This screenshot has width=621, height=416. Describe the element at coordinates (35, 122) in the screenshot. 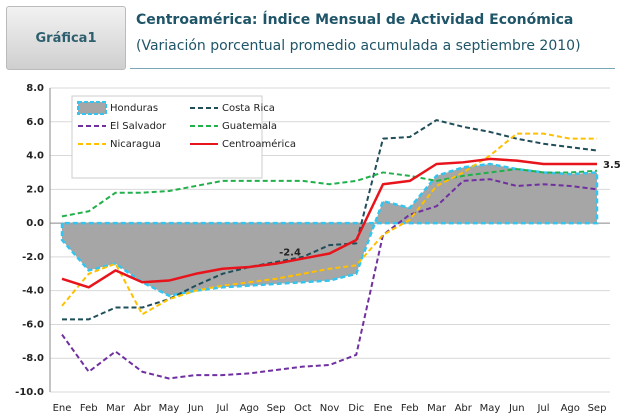

I see `y-tick-label: 6.0` at that location.